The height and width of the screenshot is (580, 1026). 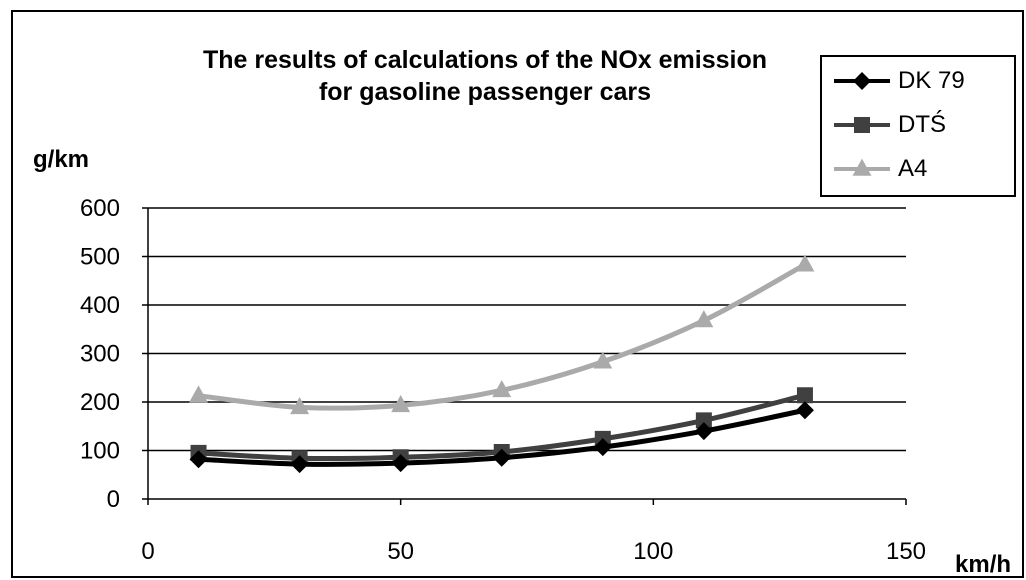 I want to click on legend-label-dk79: DK 79, so click(x=931, y=80).